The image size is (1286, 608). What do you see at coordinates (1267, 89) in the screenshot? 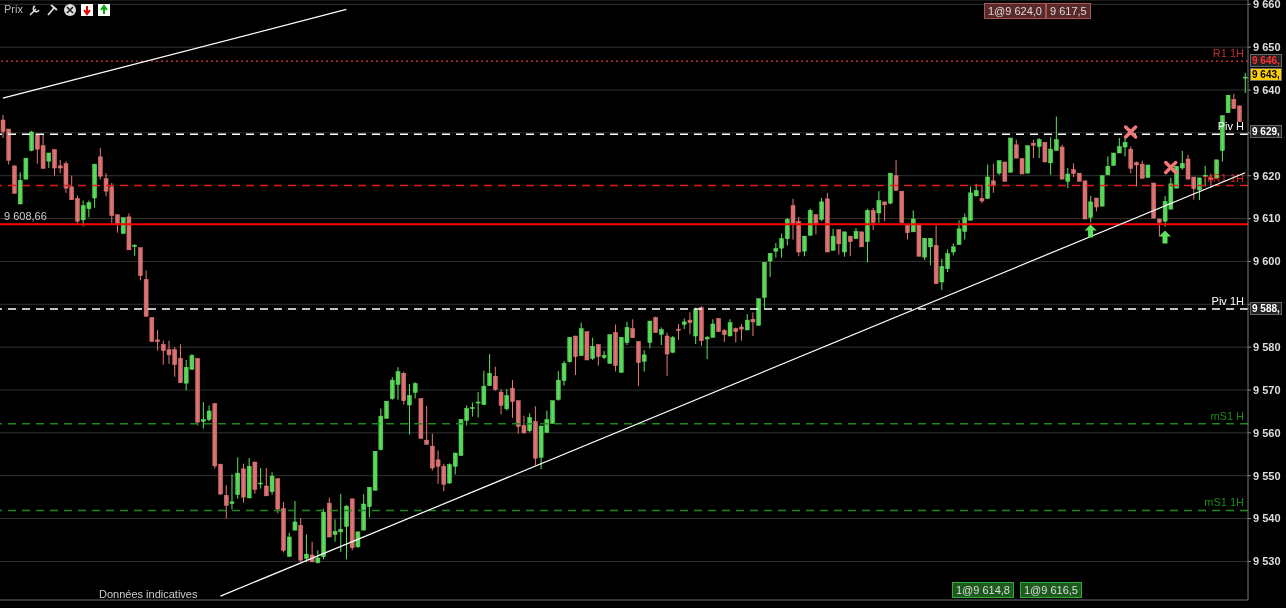
I see `y-tick-label: 9 640` at bounding box center [1267, 89].